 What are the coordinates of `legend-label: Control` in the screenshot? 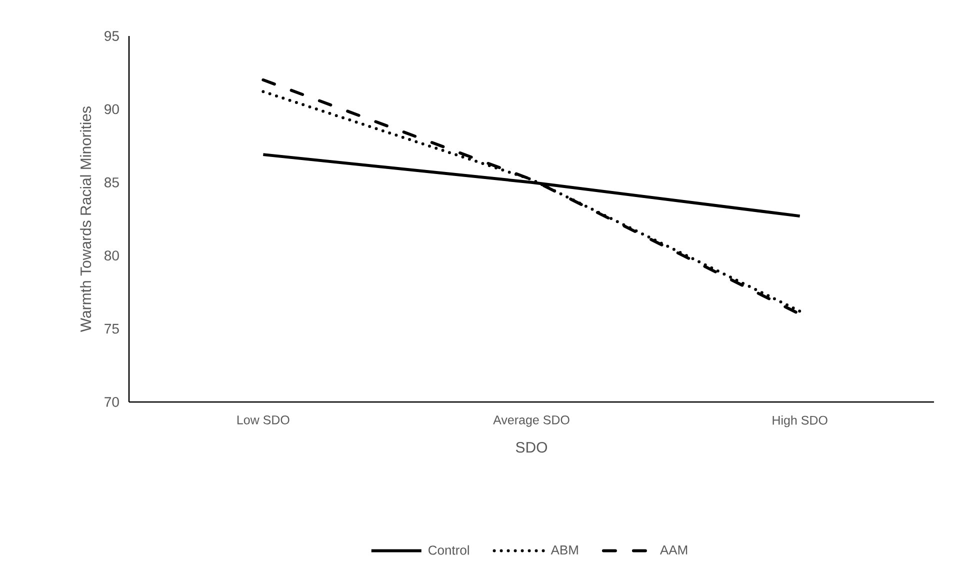 It's located at (448, 550).